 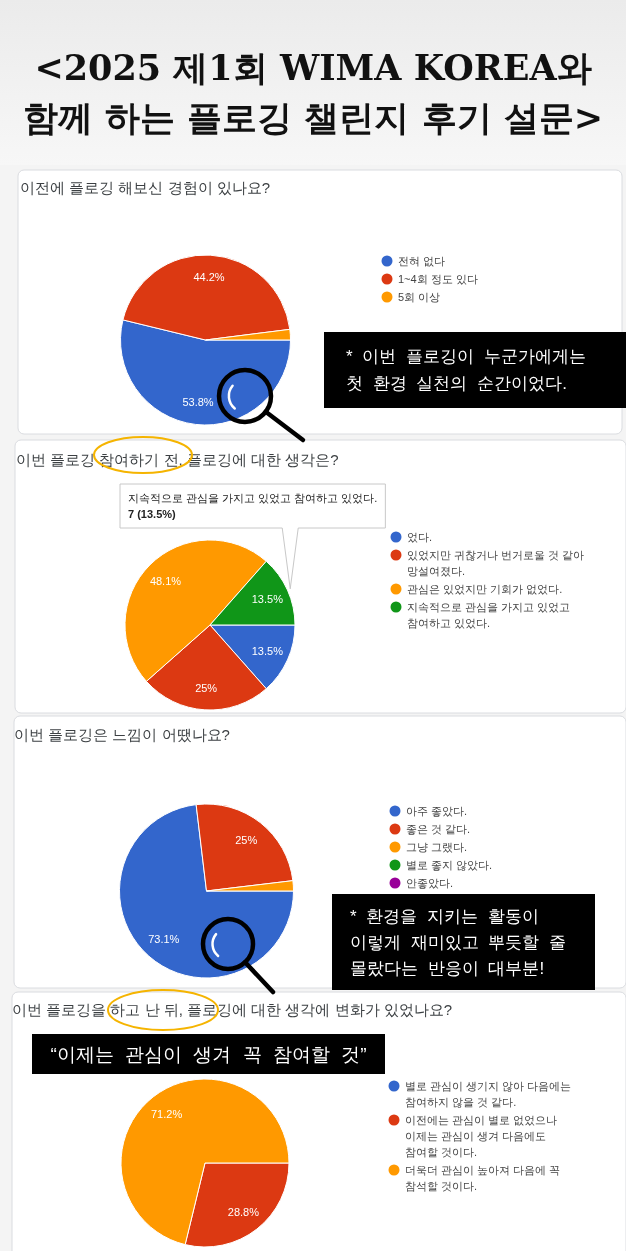 What do you see at coordinates (209, 277) in the screenshot?
I see `data-label: 44.2%` at bounding box center [209, 277].